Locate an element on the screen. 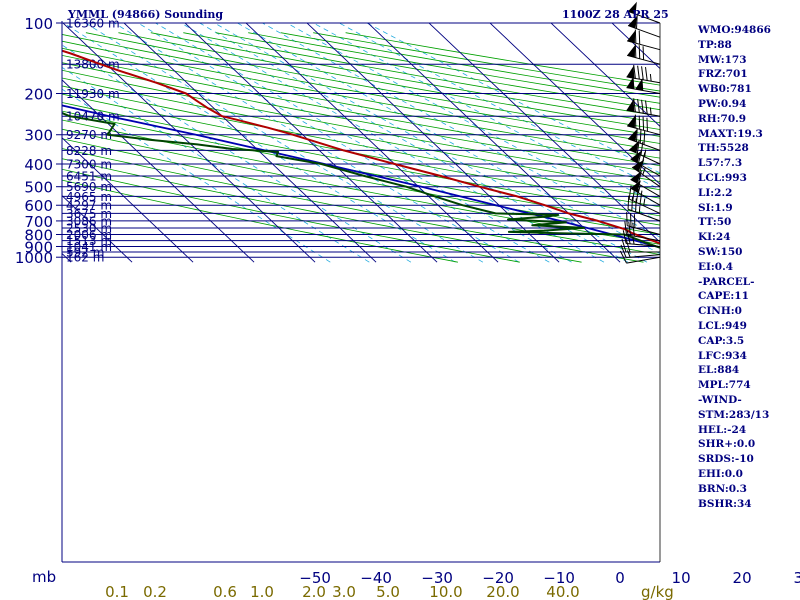 This screenshot has width=800, height=600. temperature-tick-label: −20 is located at coordinates (498, 578).